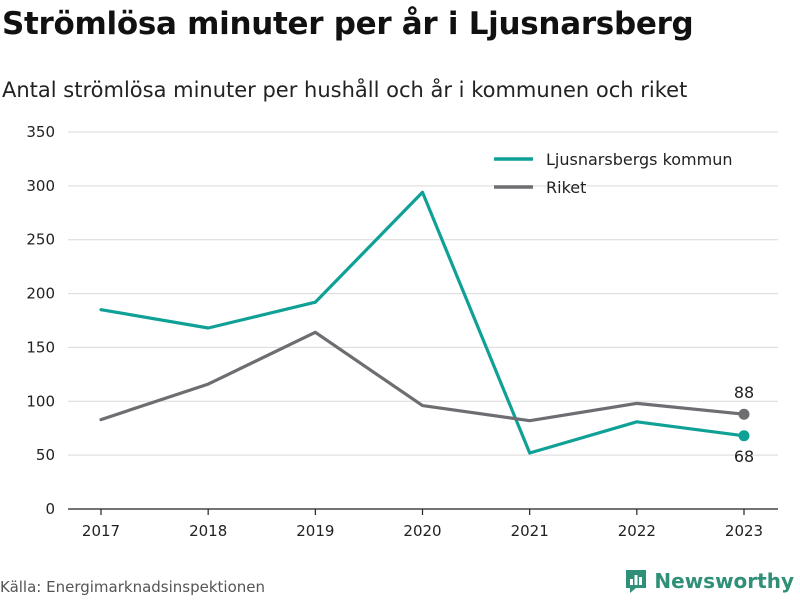 The image size is (800, 600). I want to click on y-tick-label: 250, so click(40, 240).